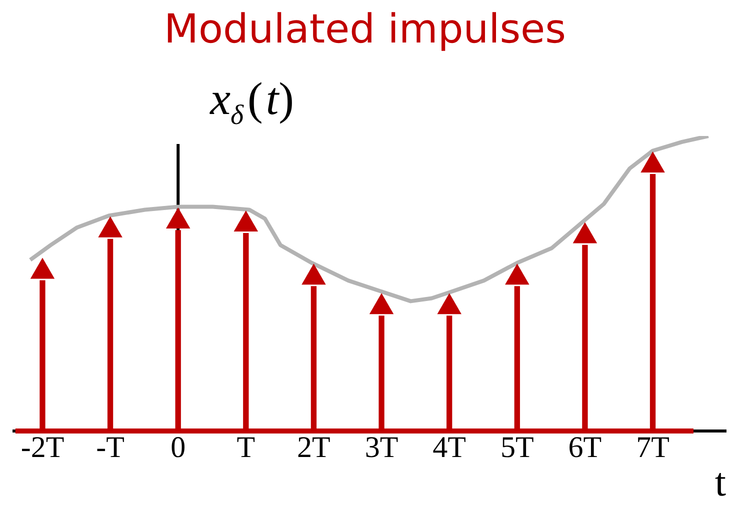 This screenshot has height=509, width=742. Describe the element at coordinates (42, 447) in the screenshot. I see `x-tick-label: -2T` at that location.